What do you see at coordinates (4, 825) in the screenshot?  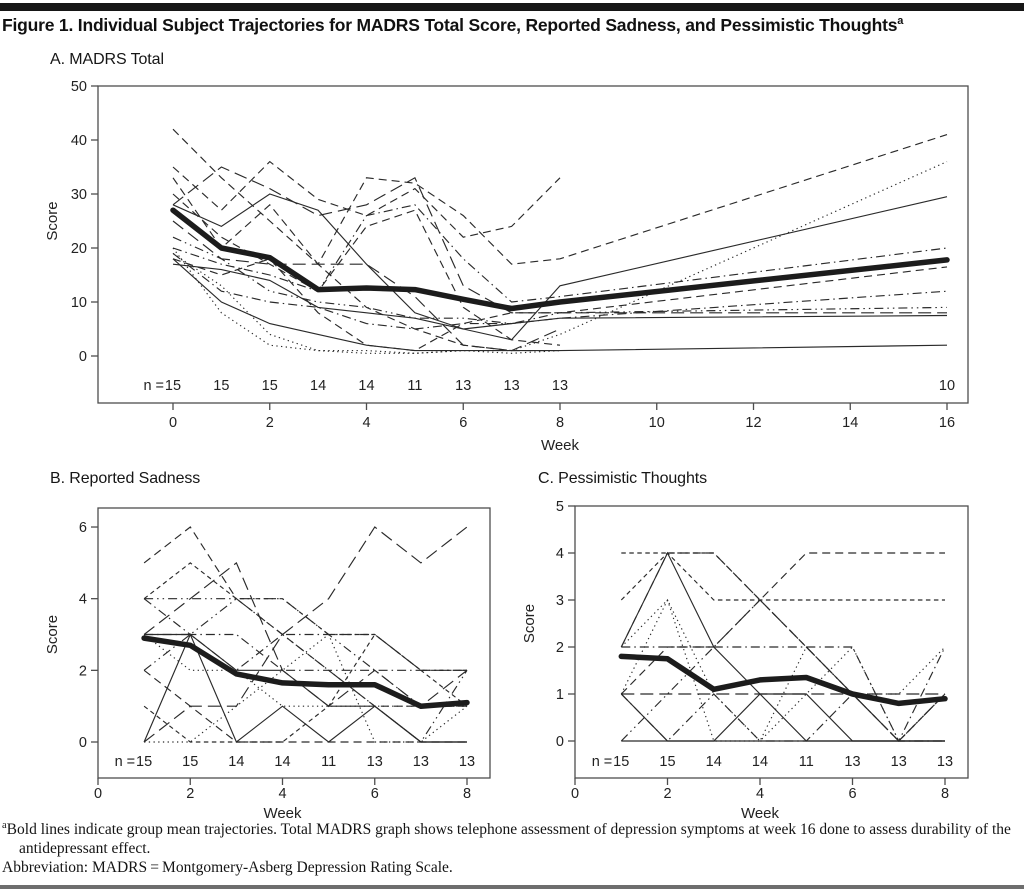 I see `footnote-marker: a` at bounding box center [4, 825].